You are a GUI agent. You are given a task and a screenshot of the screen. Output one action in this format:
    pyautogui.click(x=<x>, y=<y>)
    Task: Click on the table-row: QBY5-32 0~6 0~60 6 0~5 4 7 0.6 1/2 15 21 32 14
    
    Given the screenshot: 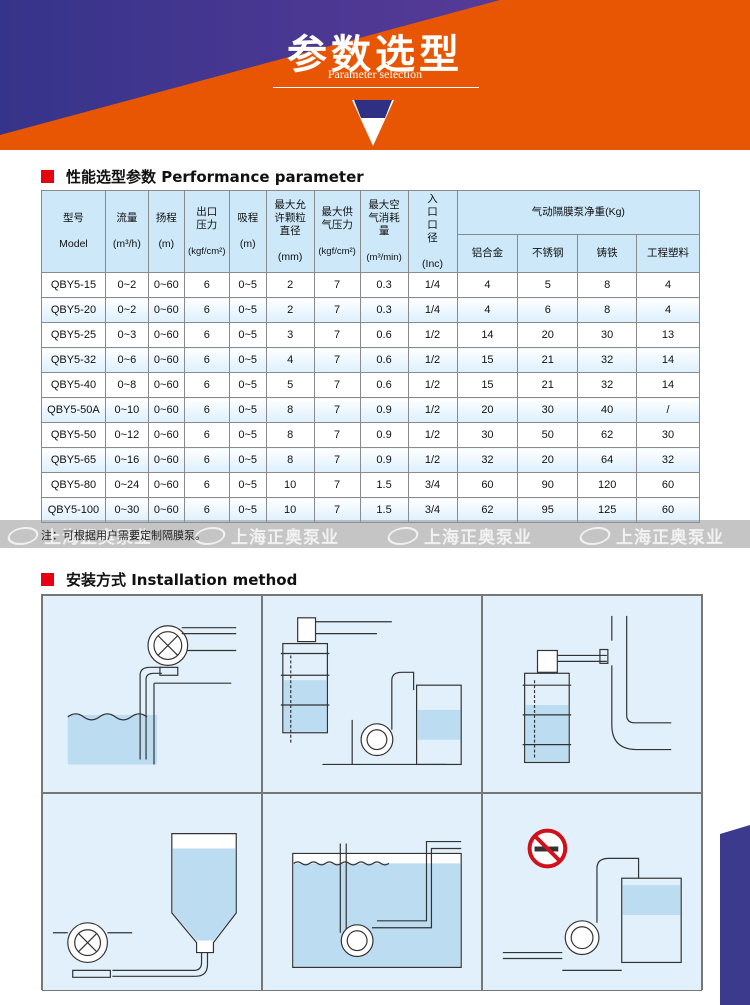 What is the action you would take?
    pyautogui.click(x=370, y=360)
    